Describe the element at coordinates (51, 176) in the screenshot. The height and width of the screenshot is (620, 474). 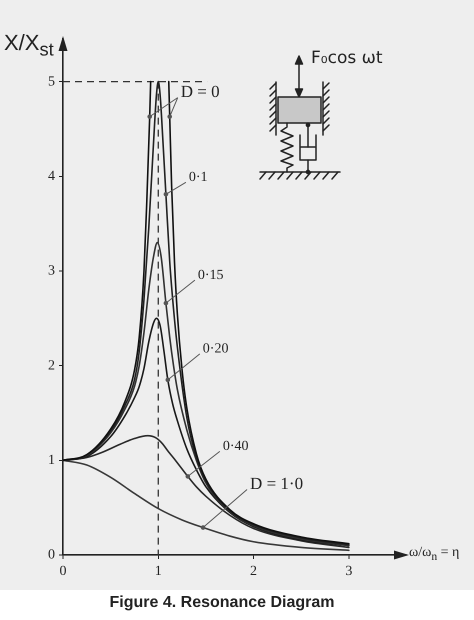
I see `y-tick-label: 4` at that location.